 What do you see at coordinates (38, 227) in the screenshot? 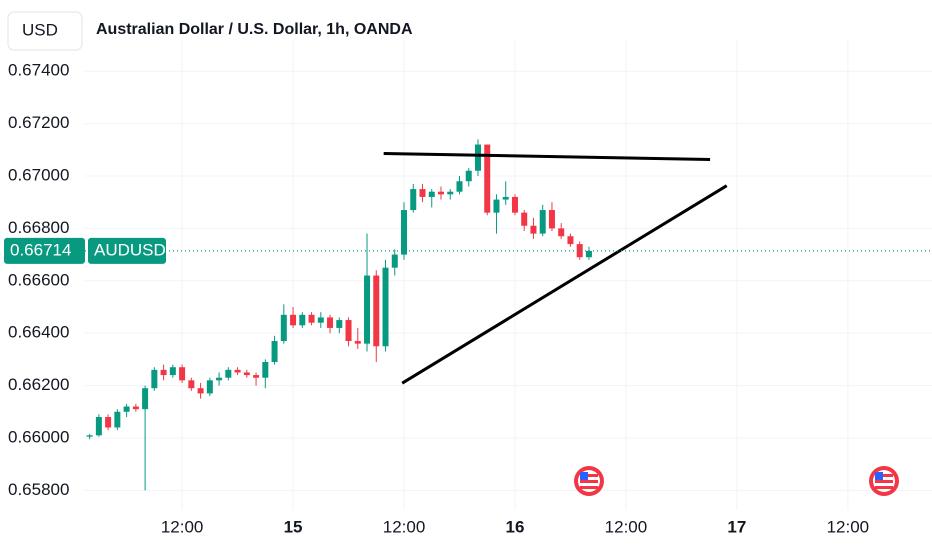
I see `y-tick-label: 0.66800` at bounding box center [38, 227].